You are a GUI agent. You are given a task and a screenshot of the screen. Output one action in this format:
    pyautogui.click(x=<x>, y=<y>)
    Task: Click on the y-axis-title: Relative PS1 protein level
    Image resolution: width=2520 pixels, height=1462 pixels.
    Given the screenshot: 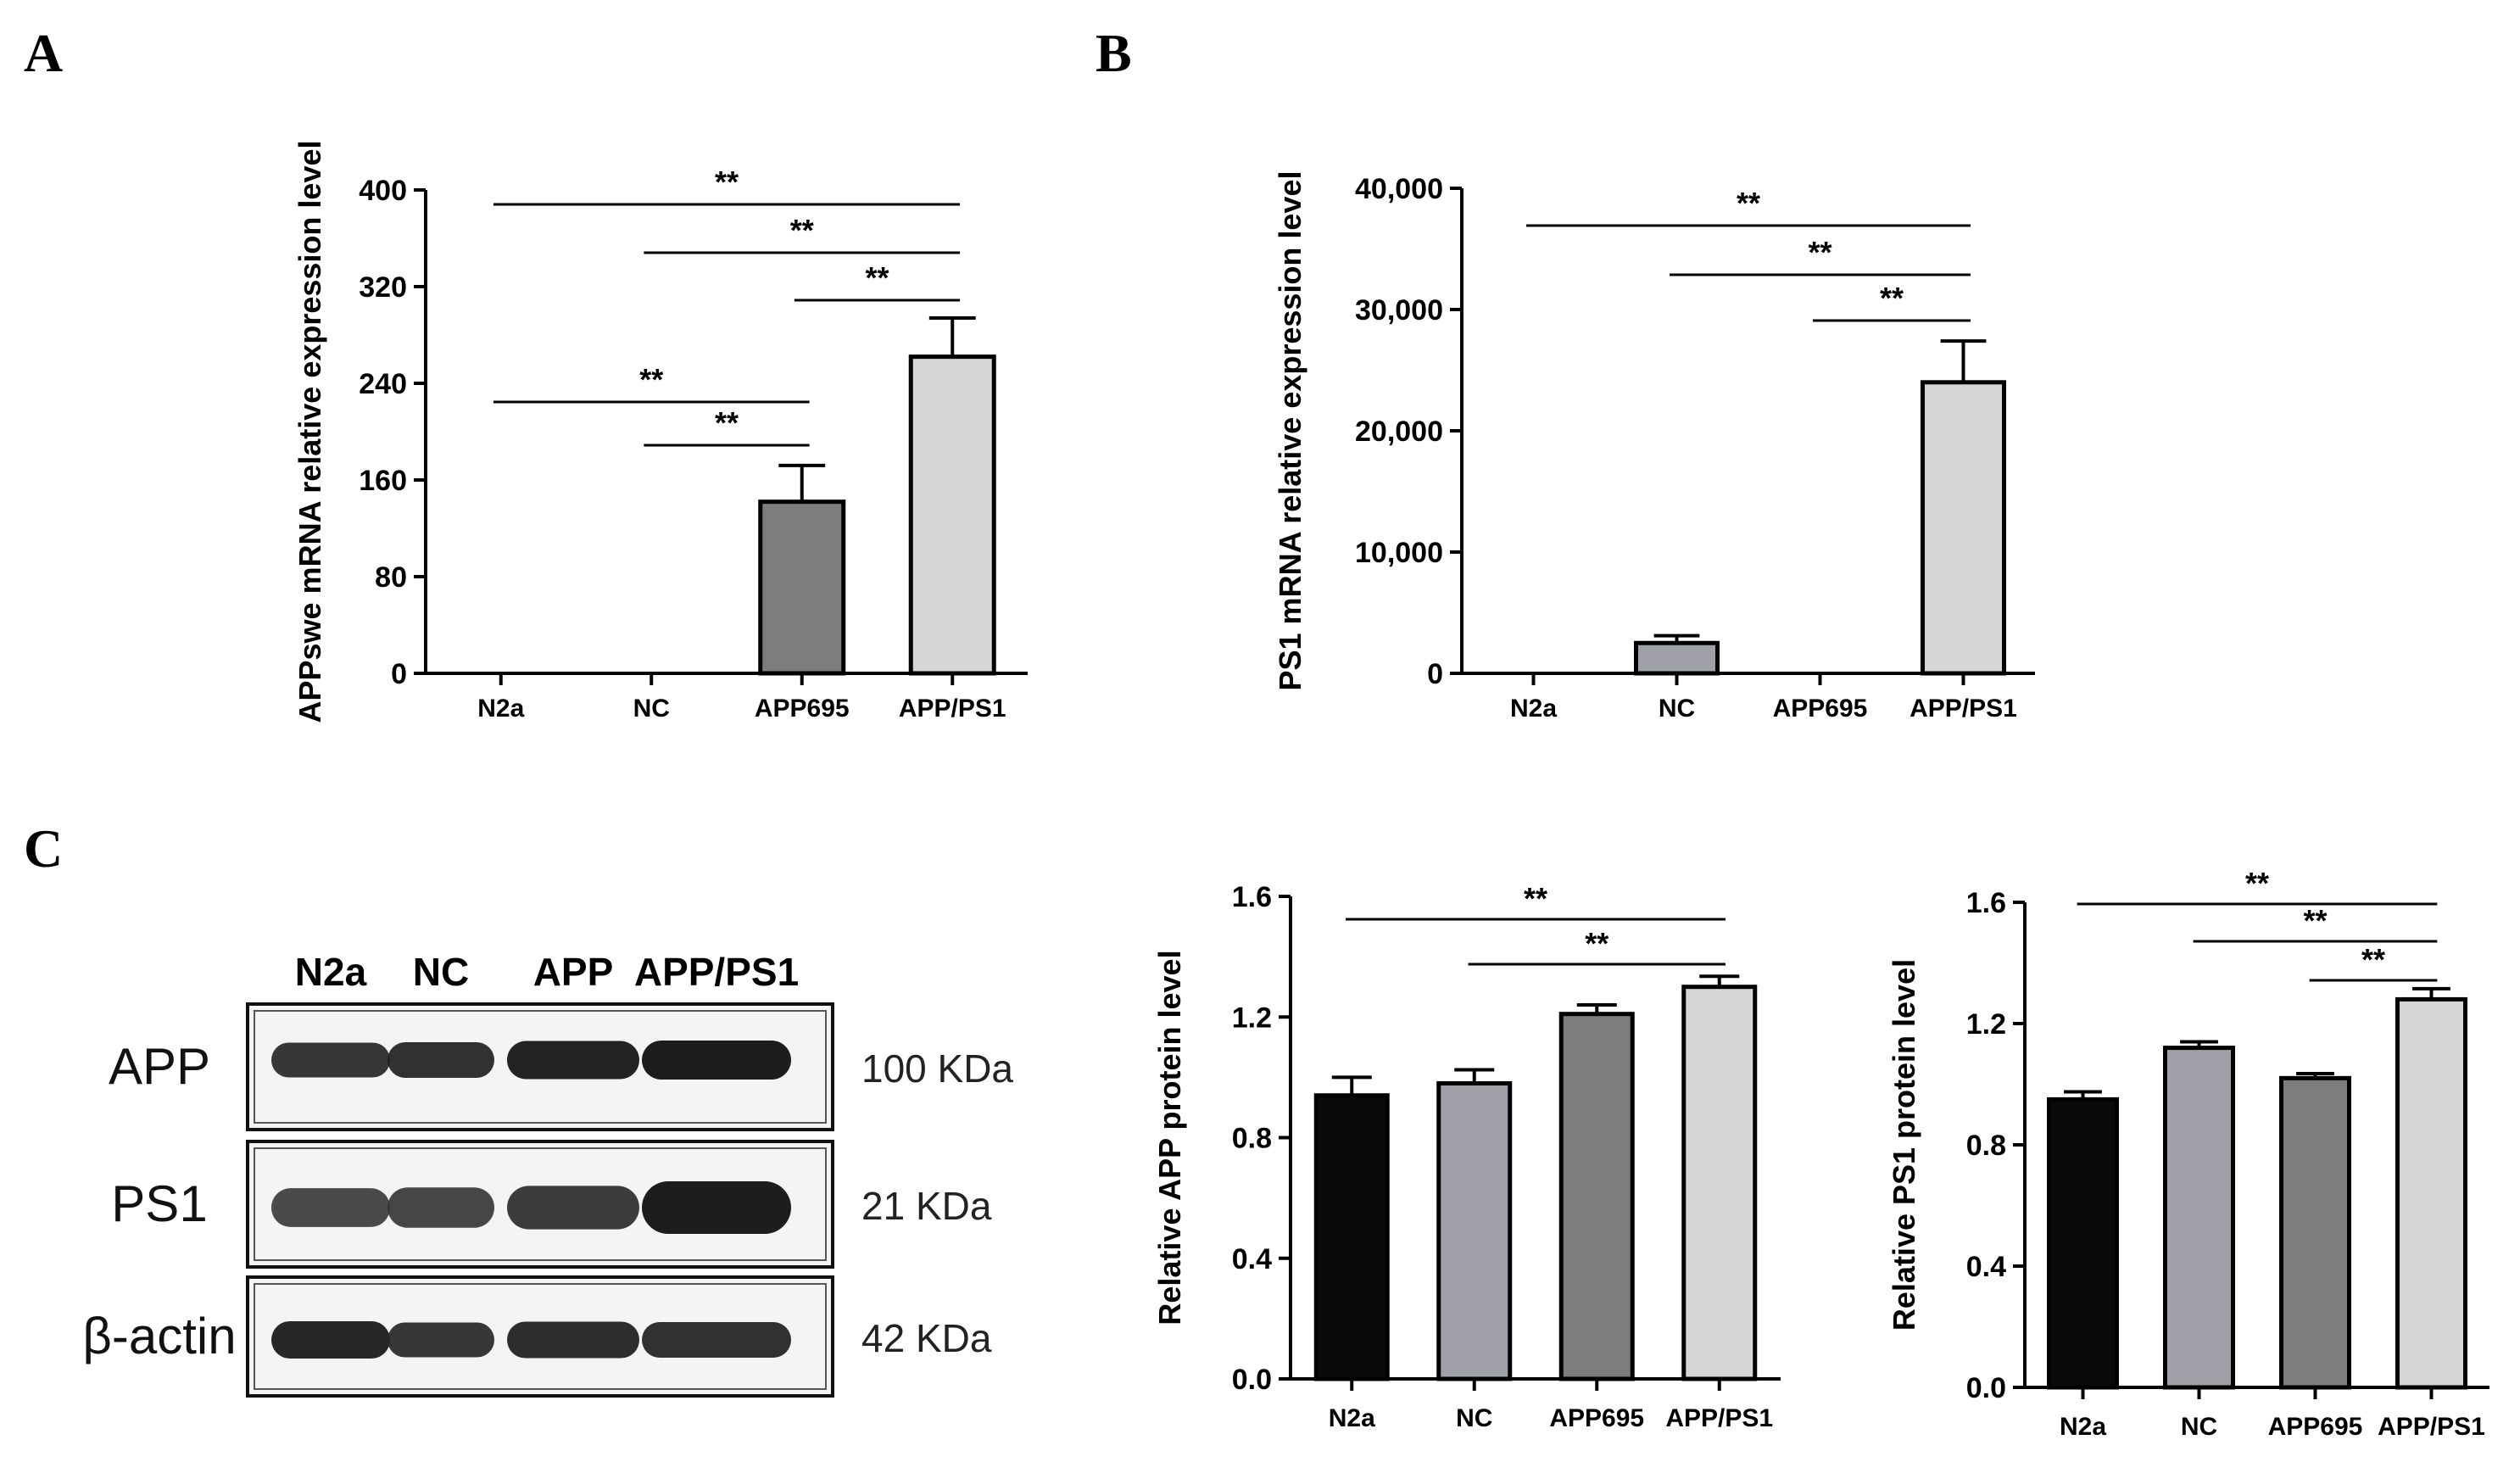 What is the action you would take?
    pyautogui.click(x=1904, y=1145)
    